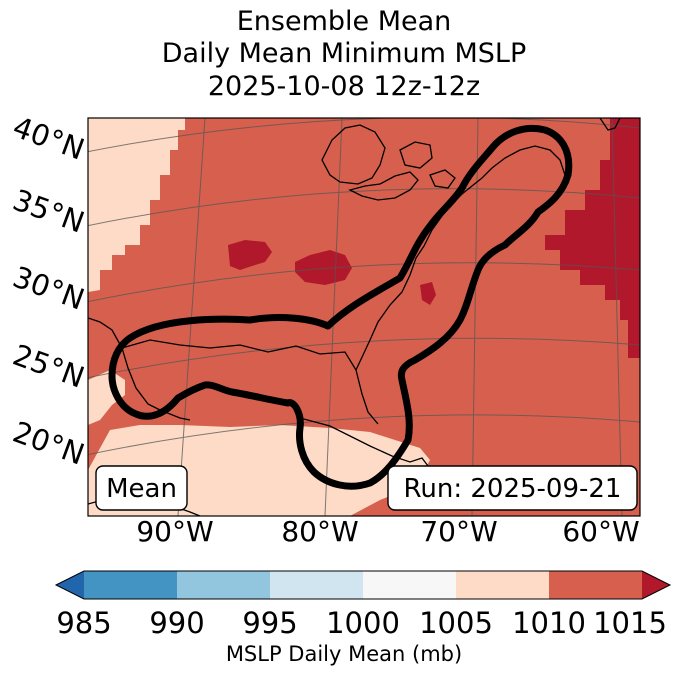  What do you see at coordinates (456, 623) in the screenshot?
I see `colorbar-tick-1005: 1005` at bounding box center [456, 623].